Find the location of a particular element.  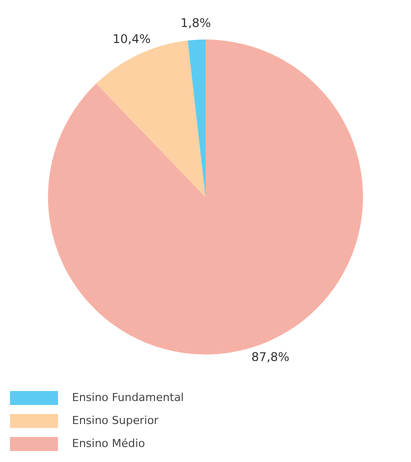

data-label: 1,8% is located at coordinates (195, 23).